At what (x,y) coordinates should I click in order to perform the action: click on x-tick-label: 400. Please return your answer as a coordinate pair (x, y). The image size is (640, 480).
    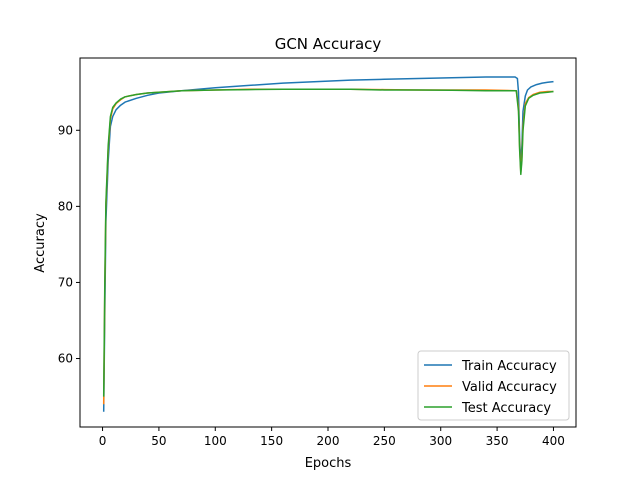
    Looking at the image, I should click on (553, 441).